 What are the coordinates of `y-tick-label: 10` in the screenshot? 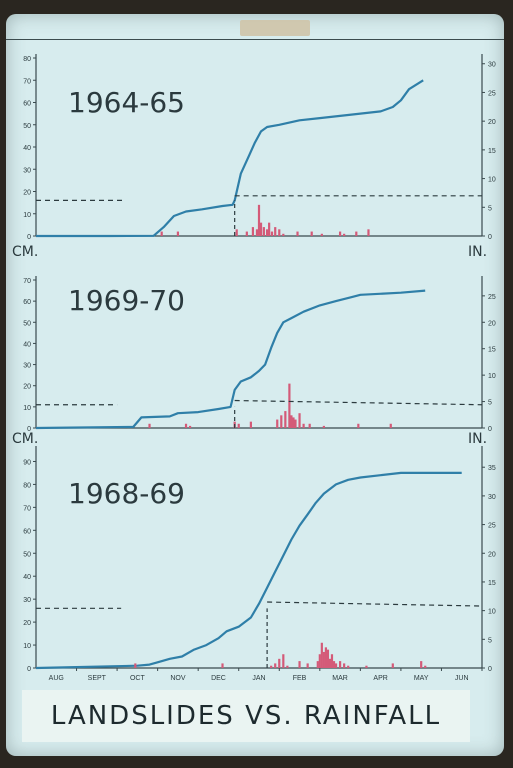 It's located at (27, 408).